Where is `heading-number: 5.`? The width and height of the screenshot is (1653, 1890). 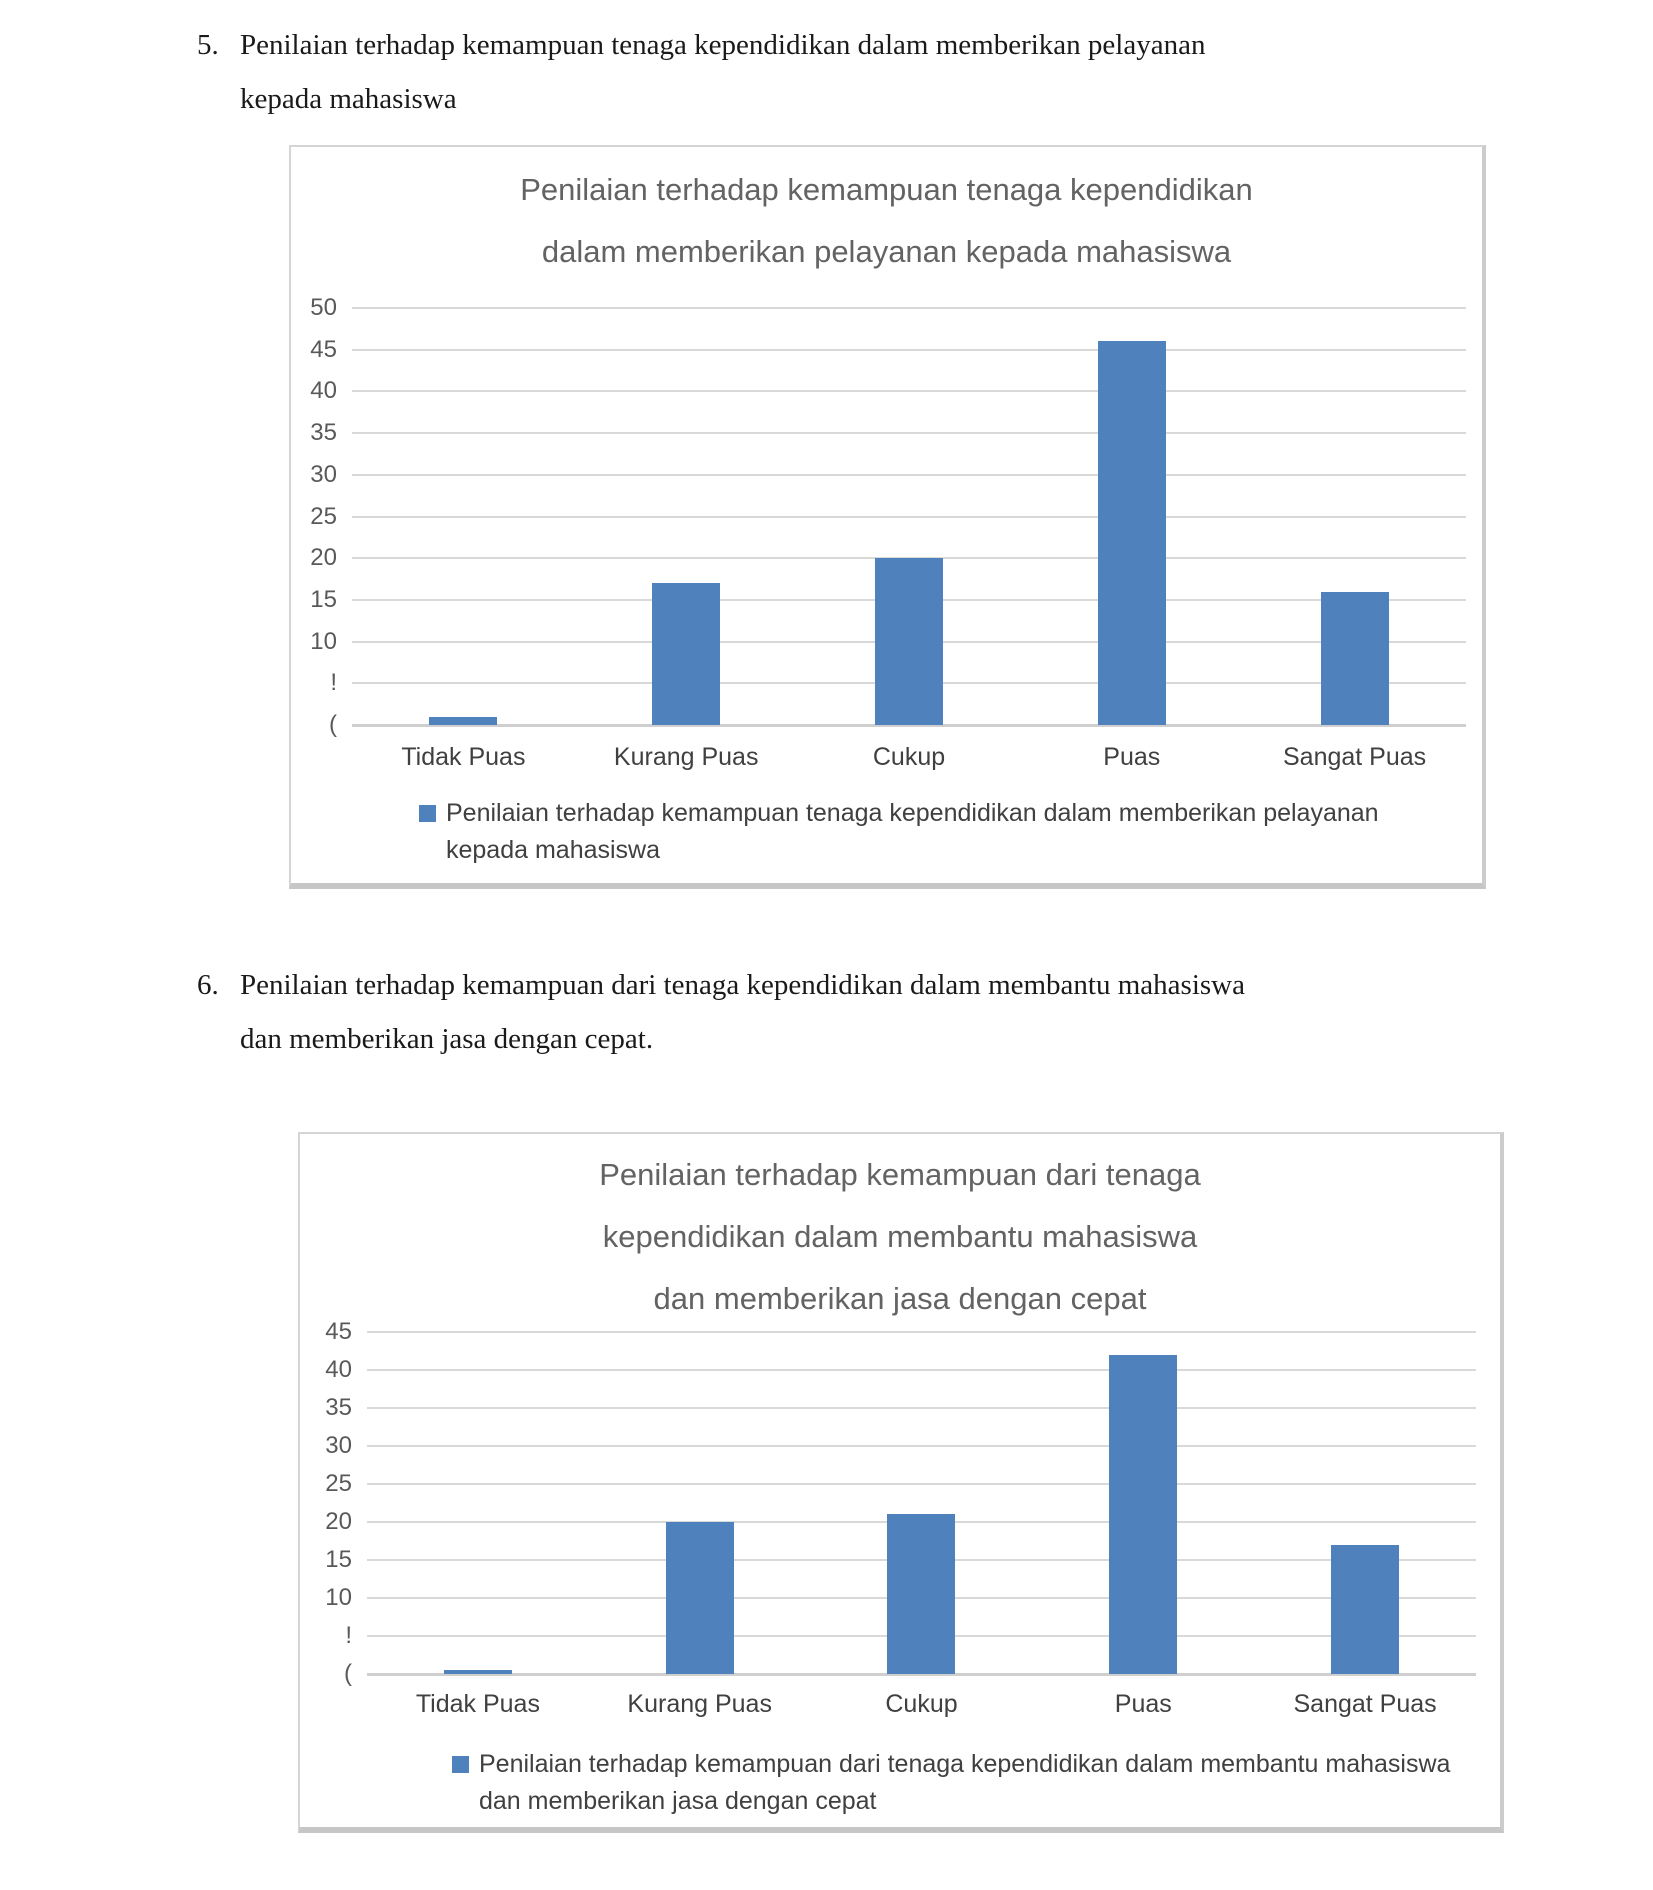
heading-number: 5. is located at coordinates (208, 45).